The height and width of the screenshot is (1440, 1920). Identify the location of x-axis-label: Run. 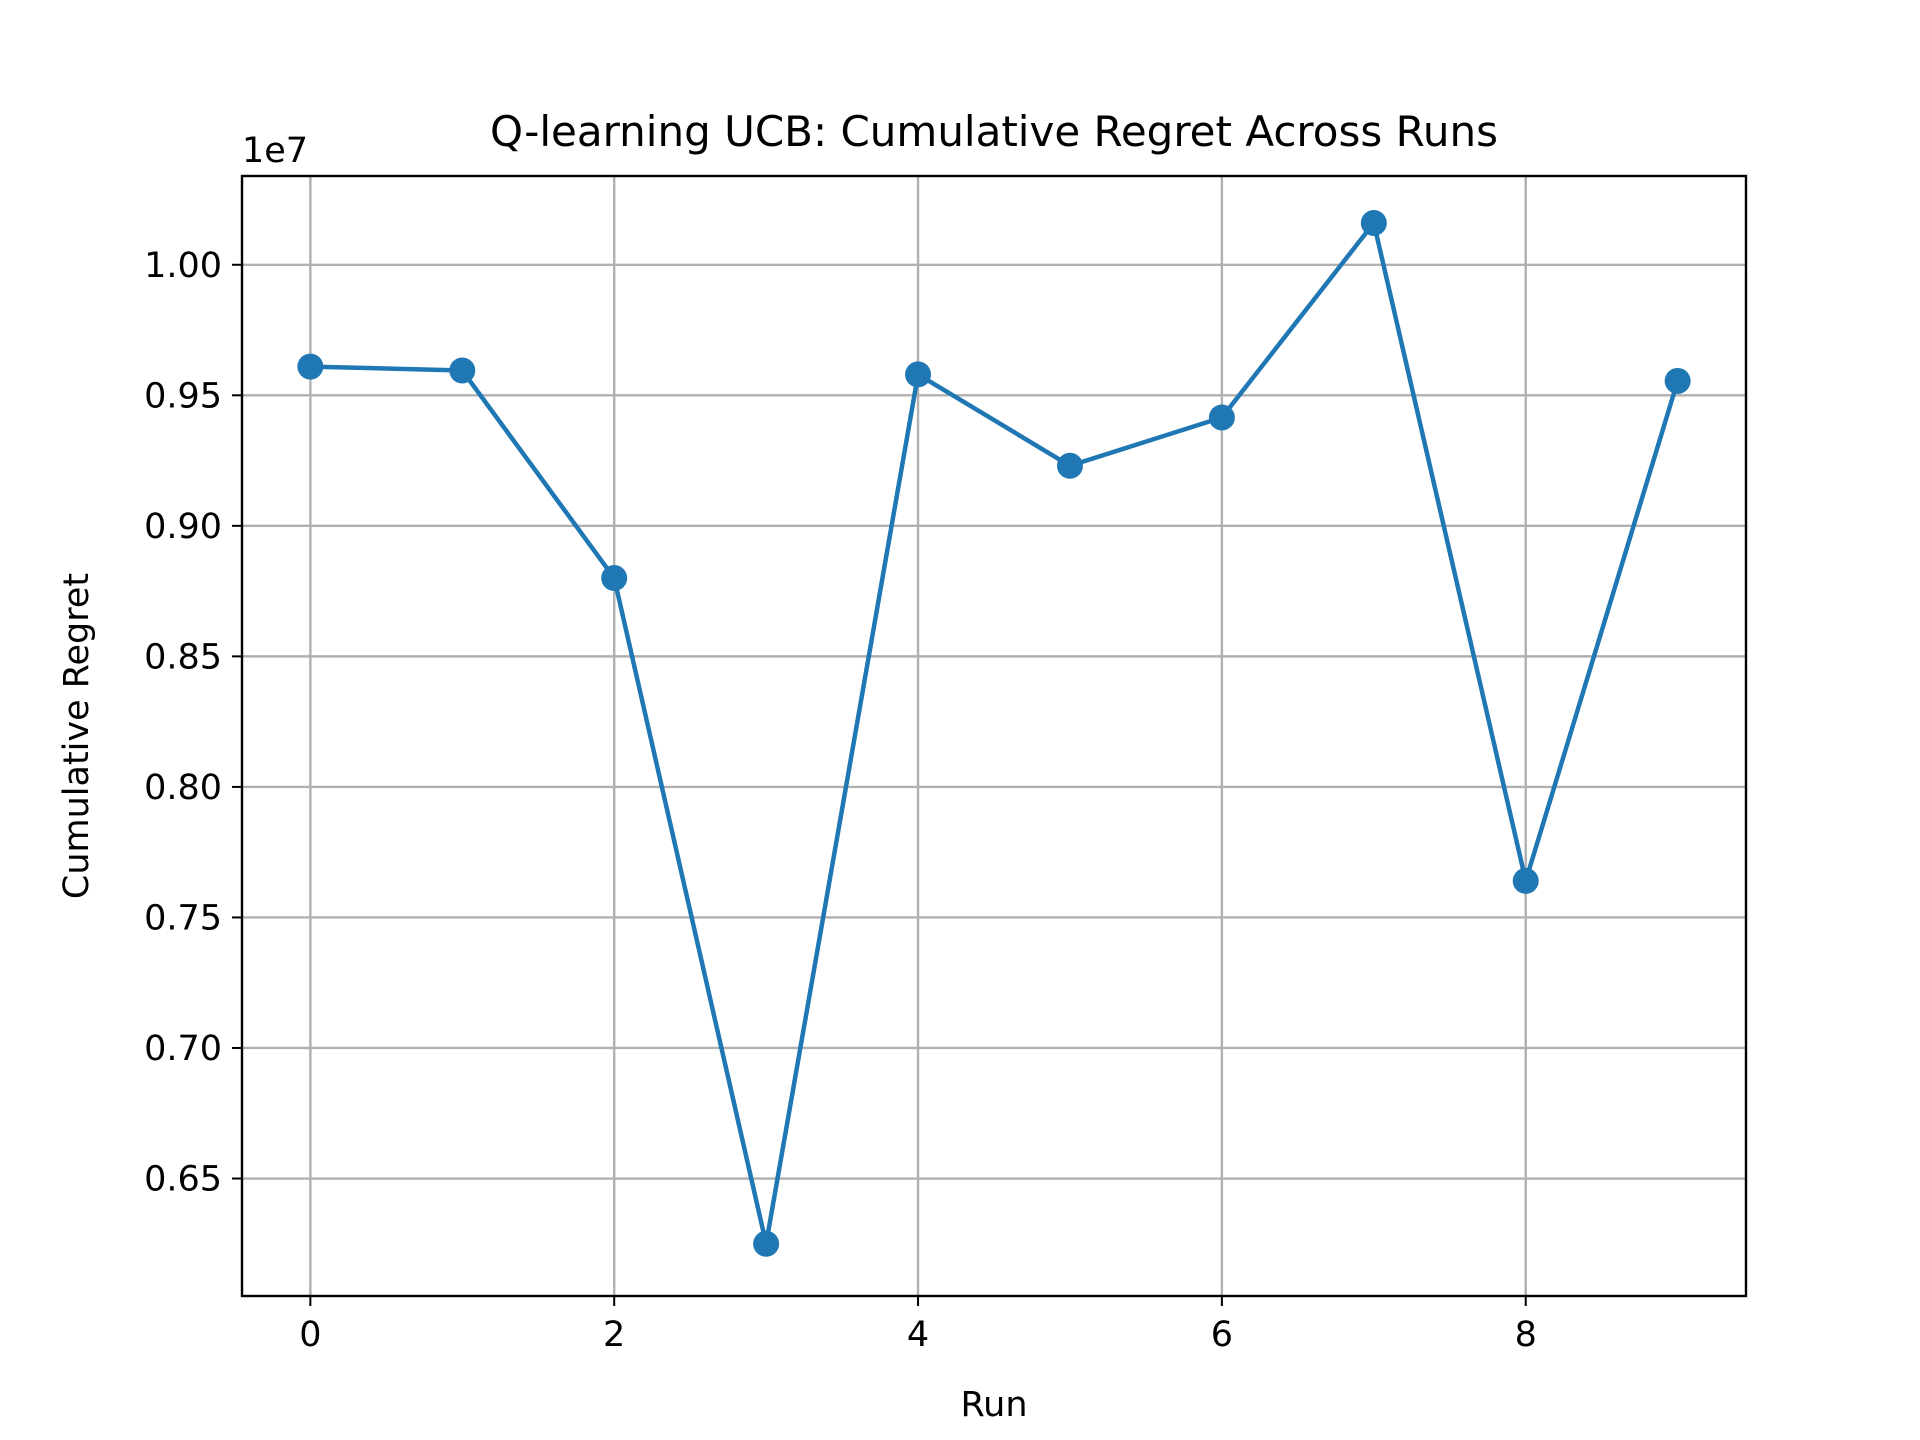
(993, 1405).